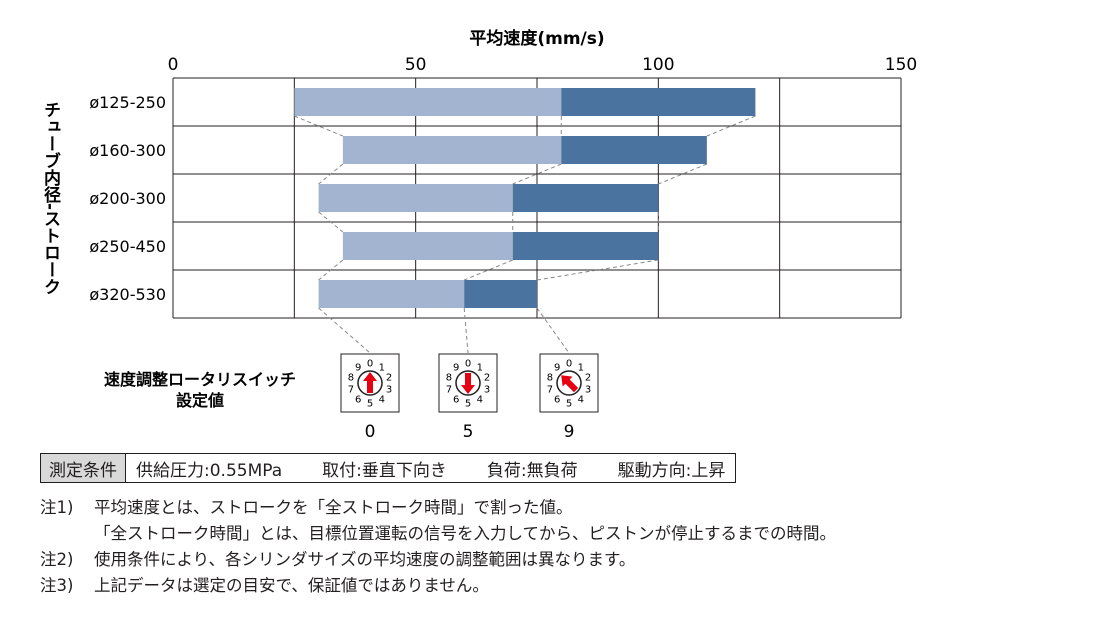 This screenshot has width=1100, height=628. I want to click on dial-setting-value: 5, so click(468, 432).